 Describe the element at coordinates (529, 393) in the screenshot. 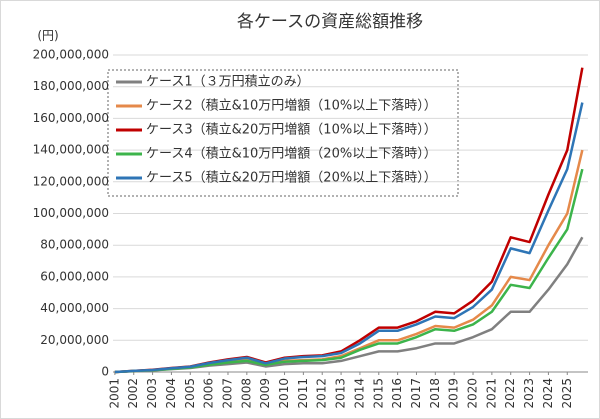

I see `x-tick-label: 2023` at that location.